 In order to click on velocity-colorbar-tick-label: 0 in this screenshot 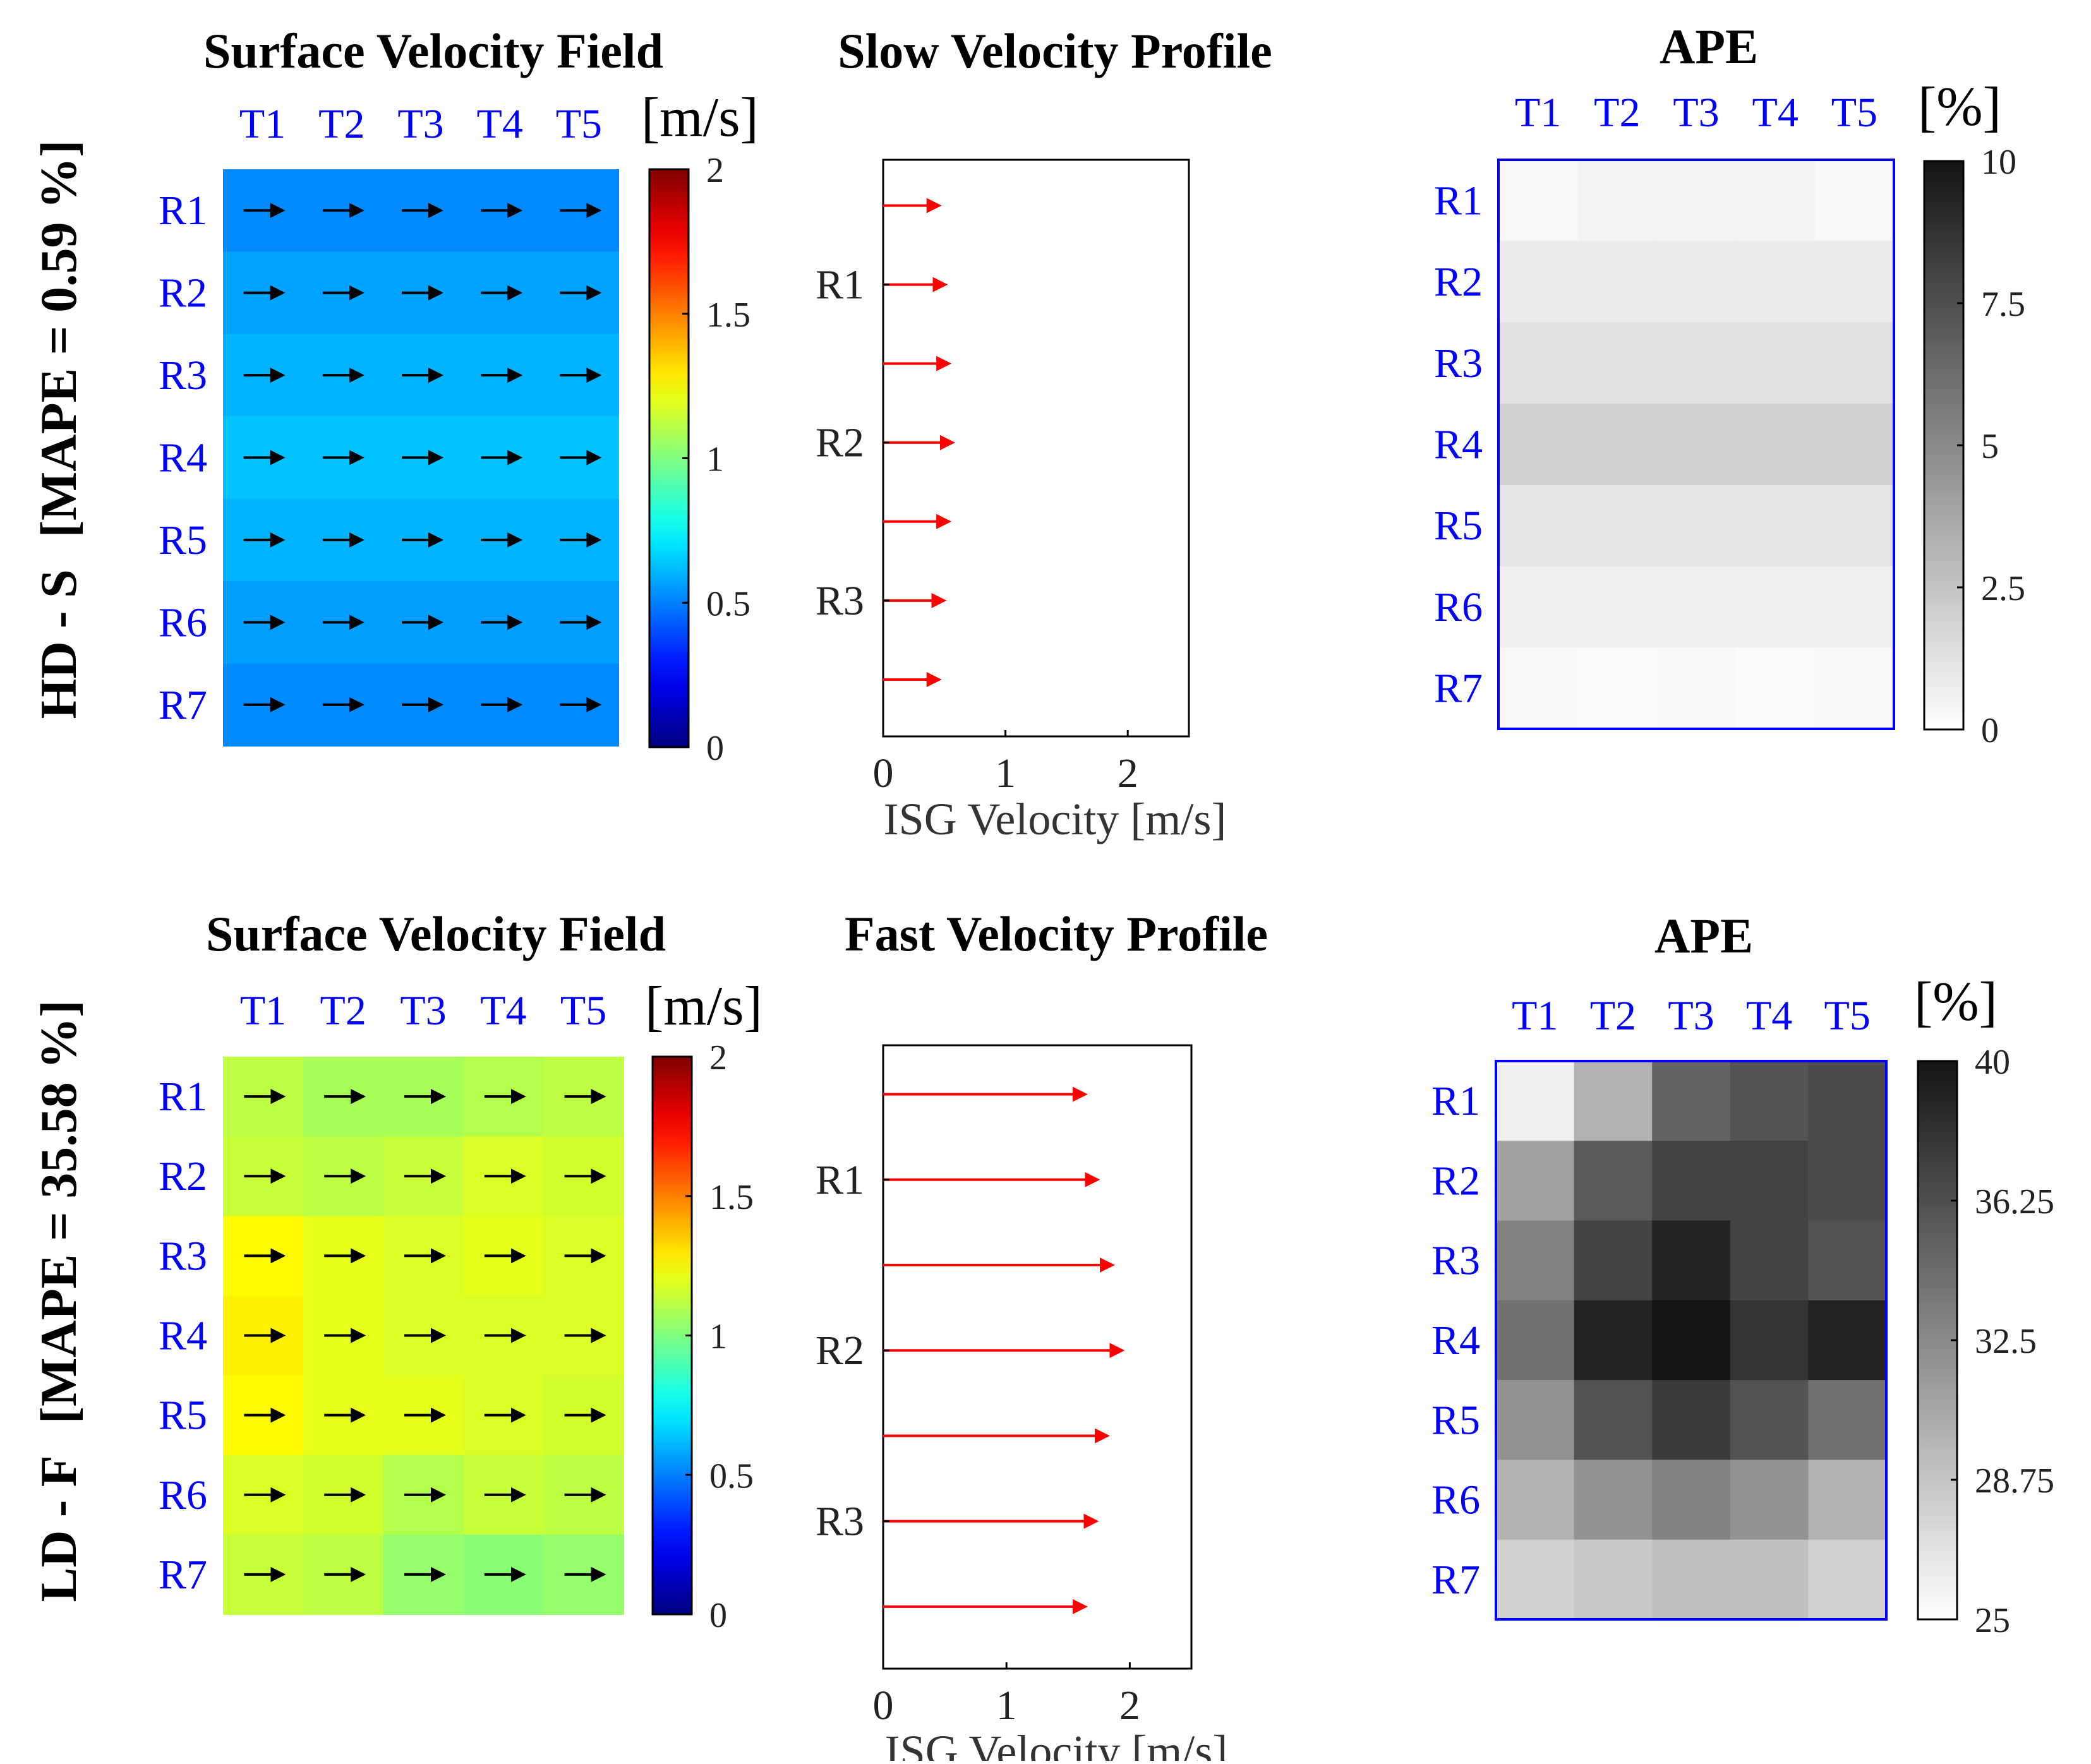, I will do `click(715, 748)`.